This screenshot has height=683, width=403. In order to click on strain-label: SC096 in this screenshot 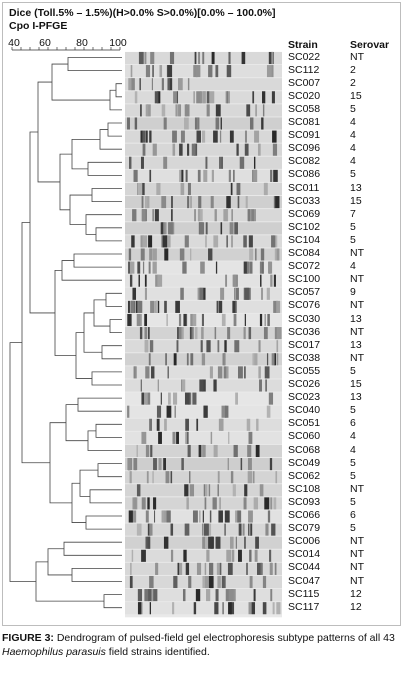, I will do `click(304, 148)`.